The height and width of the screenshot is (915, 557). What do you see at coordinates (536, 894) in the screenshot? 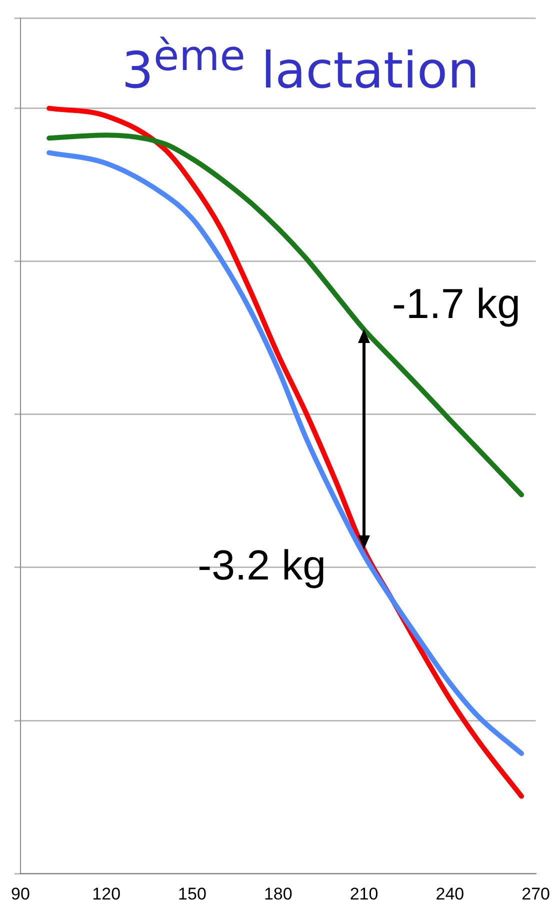
I see `x-tick-label: 270` at bounding box center [536, 894].